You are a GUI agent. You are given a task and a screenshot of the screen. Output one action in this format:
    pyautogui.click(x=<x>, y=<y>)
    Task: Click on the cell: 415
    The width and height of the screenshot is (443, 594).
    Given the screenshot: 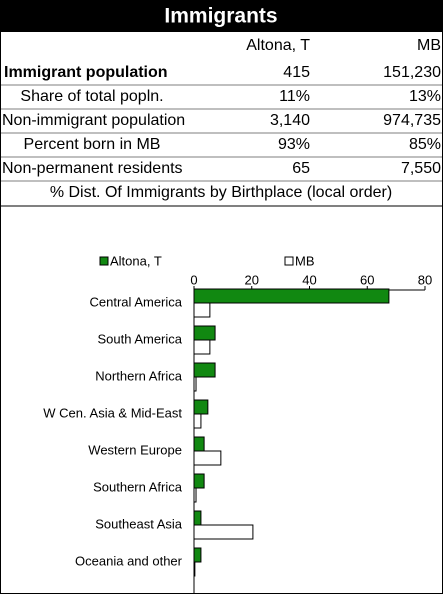 What is the action you would take?
    pyautogui.click(x=296, y=72)
    